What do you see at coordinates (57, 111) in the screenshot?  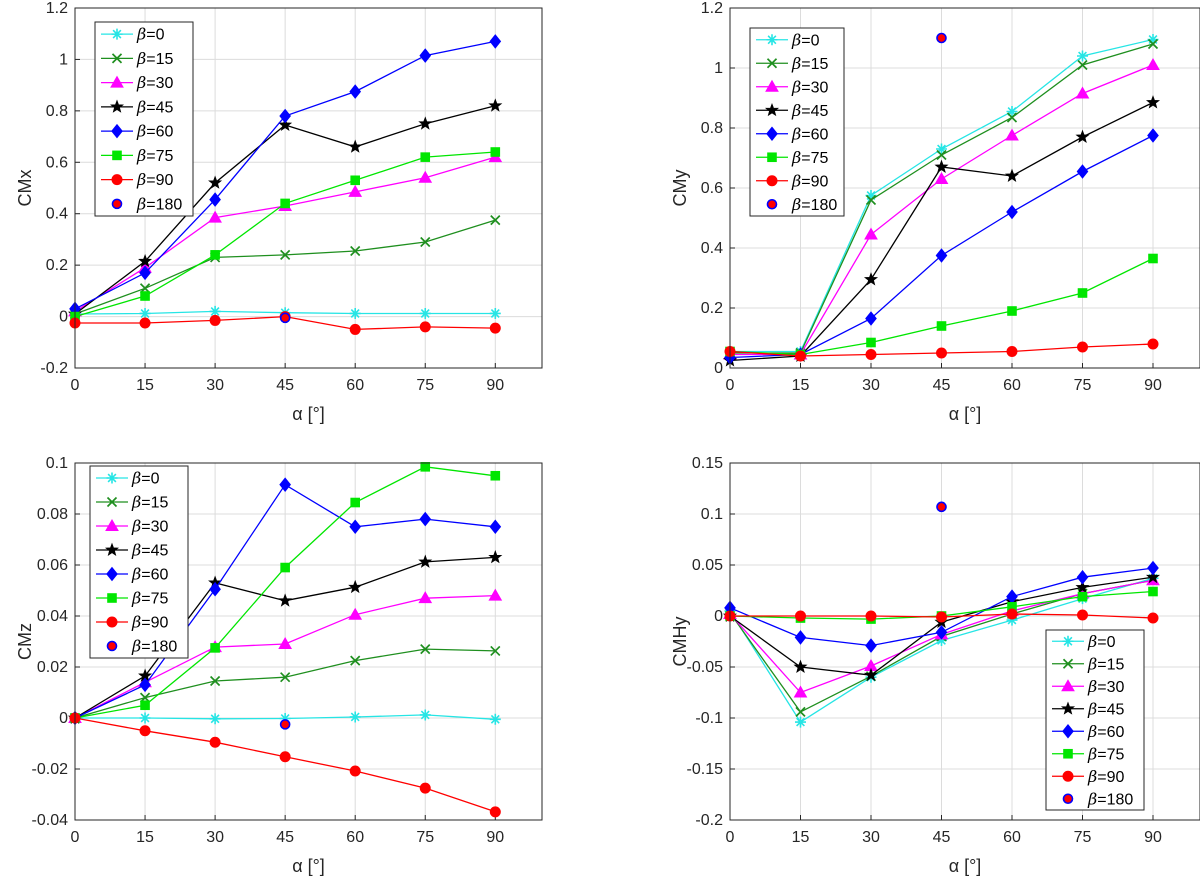 I see `y-tick-label: 0.8` at bounding box center [57, 111].